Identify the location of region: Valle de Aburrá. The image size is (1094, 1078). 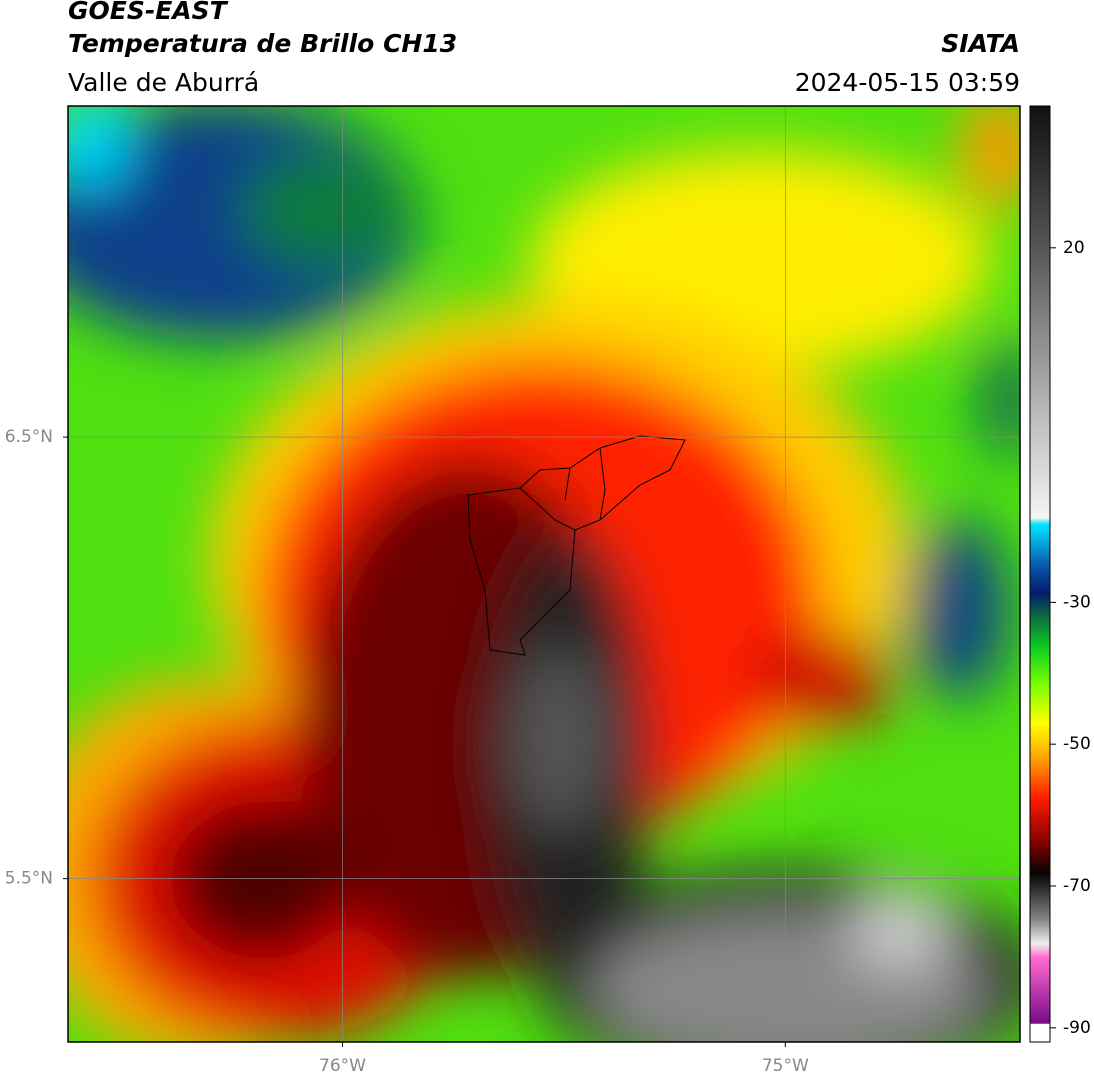
(163, 82).